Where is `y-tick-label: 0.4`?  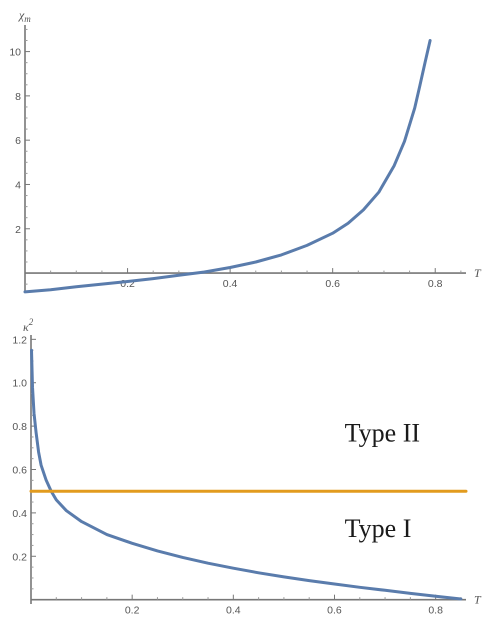
y-tick-label: 0.4 is located at coordinates (19, 514).